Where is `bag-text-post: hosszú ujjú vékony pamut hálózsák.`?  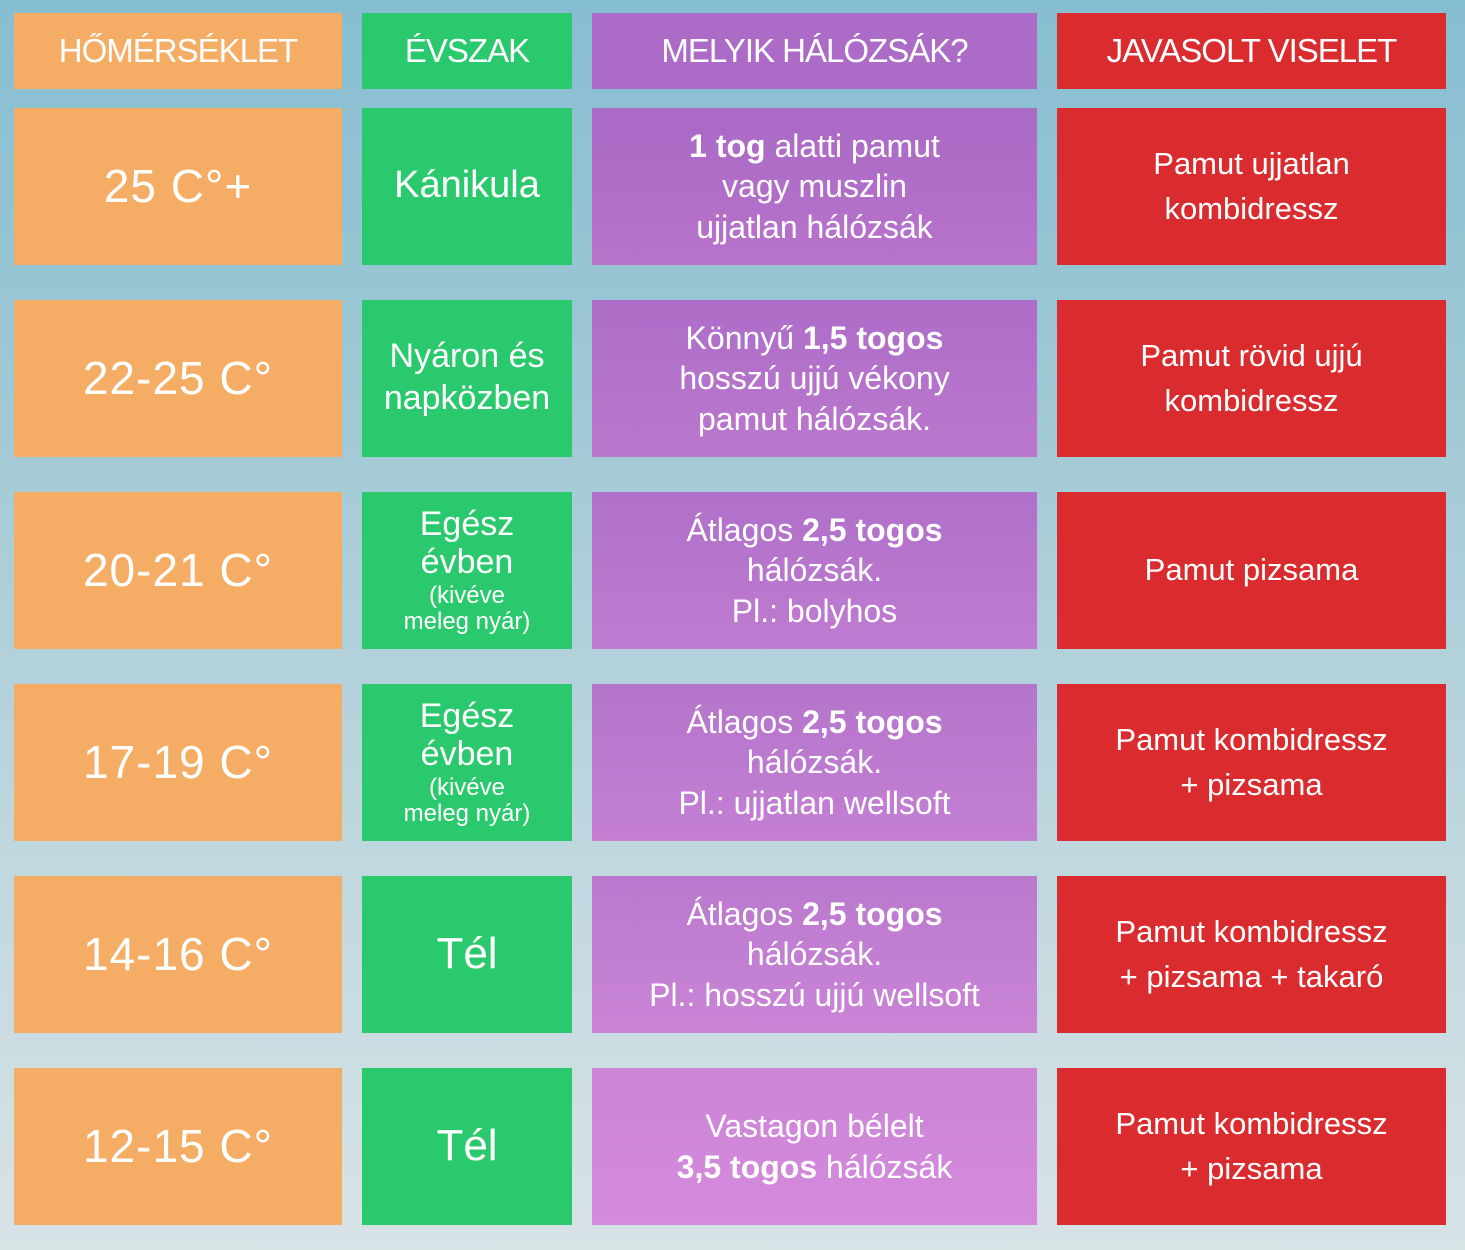
bag-text-post: hosszú ujjú vékony pamut hálózsák. is located at coordinates (814, 398).